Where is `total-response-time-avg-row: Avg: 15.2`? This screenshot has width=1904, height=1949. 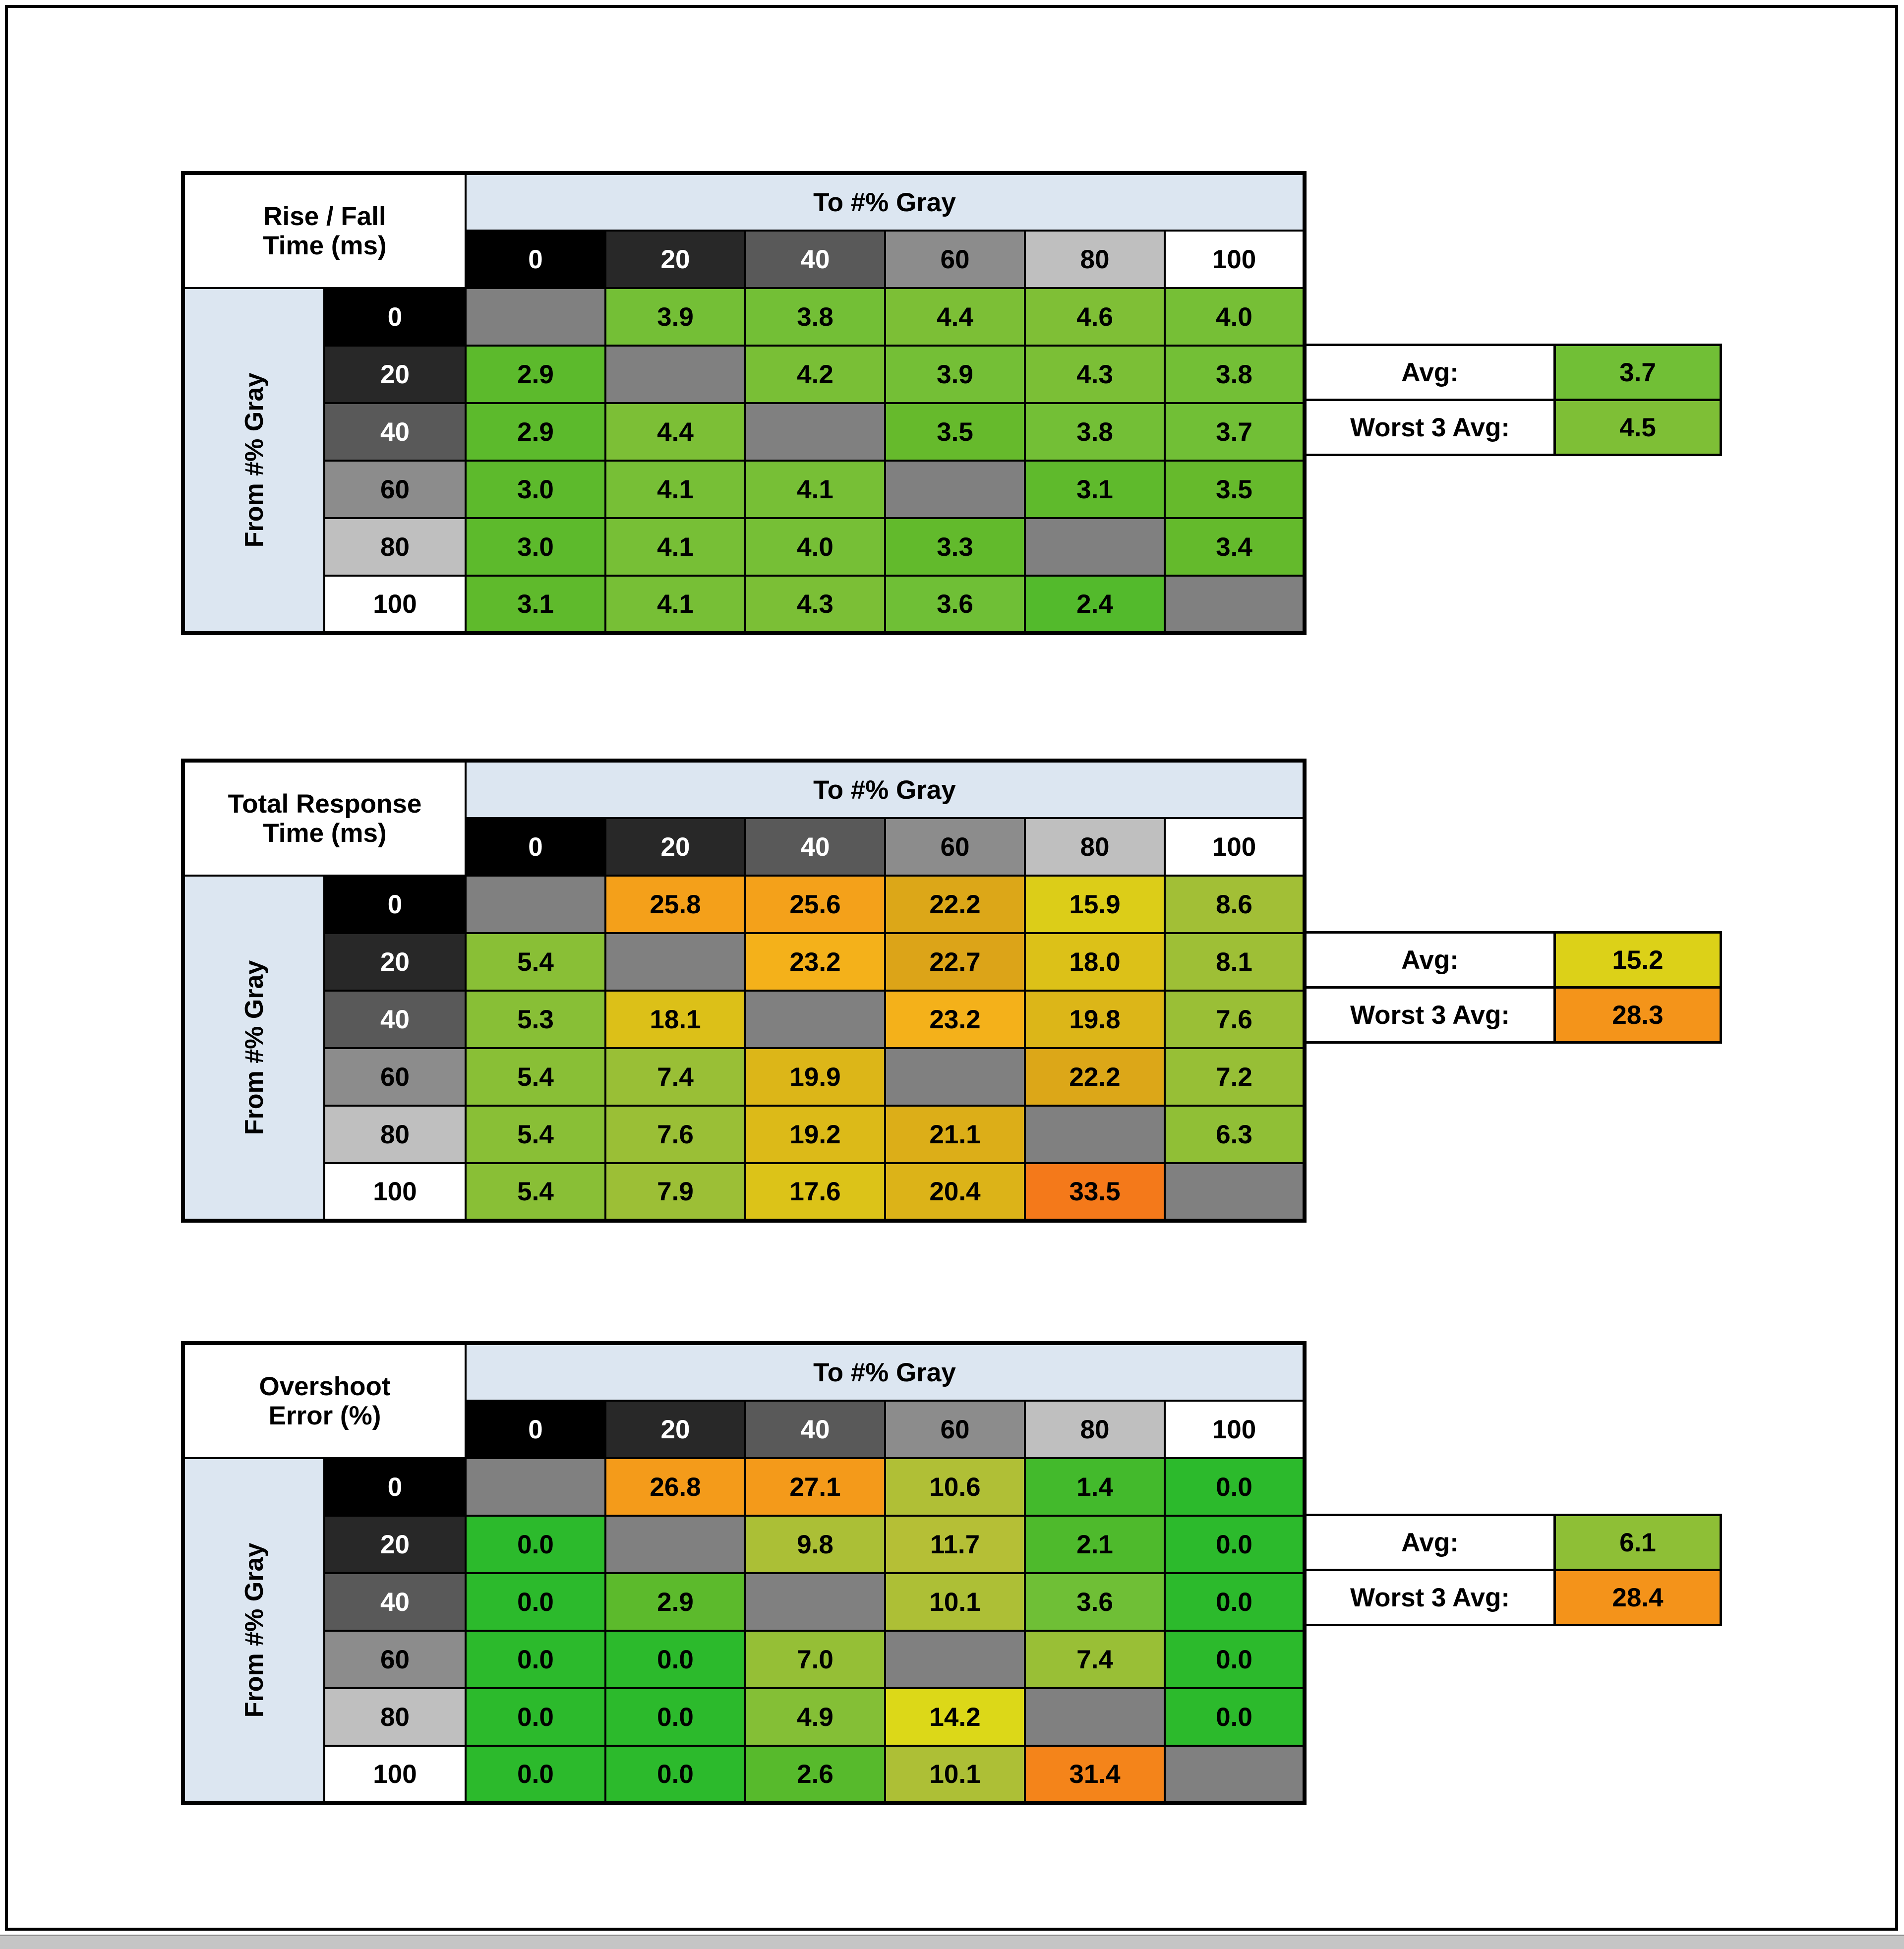 total-response-time-avg-row: Avg: 15.2 is located at coordinates (1513, 960).